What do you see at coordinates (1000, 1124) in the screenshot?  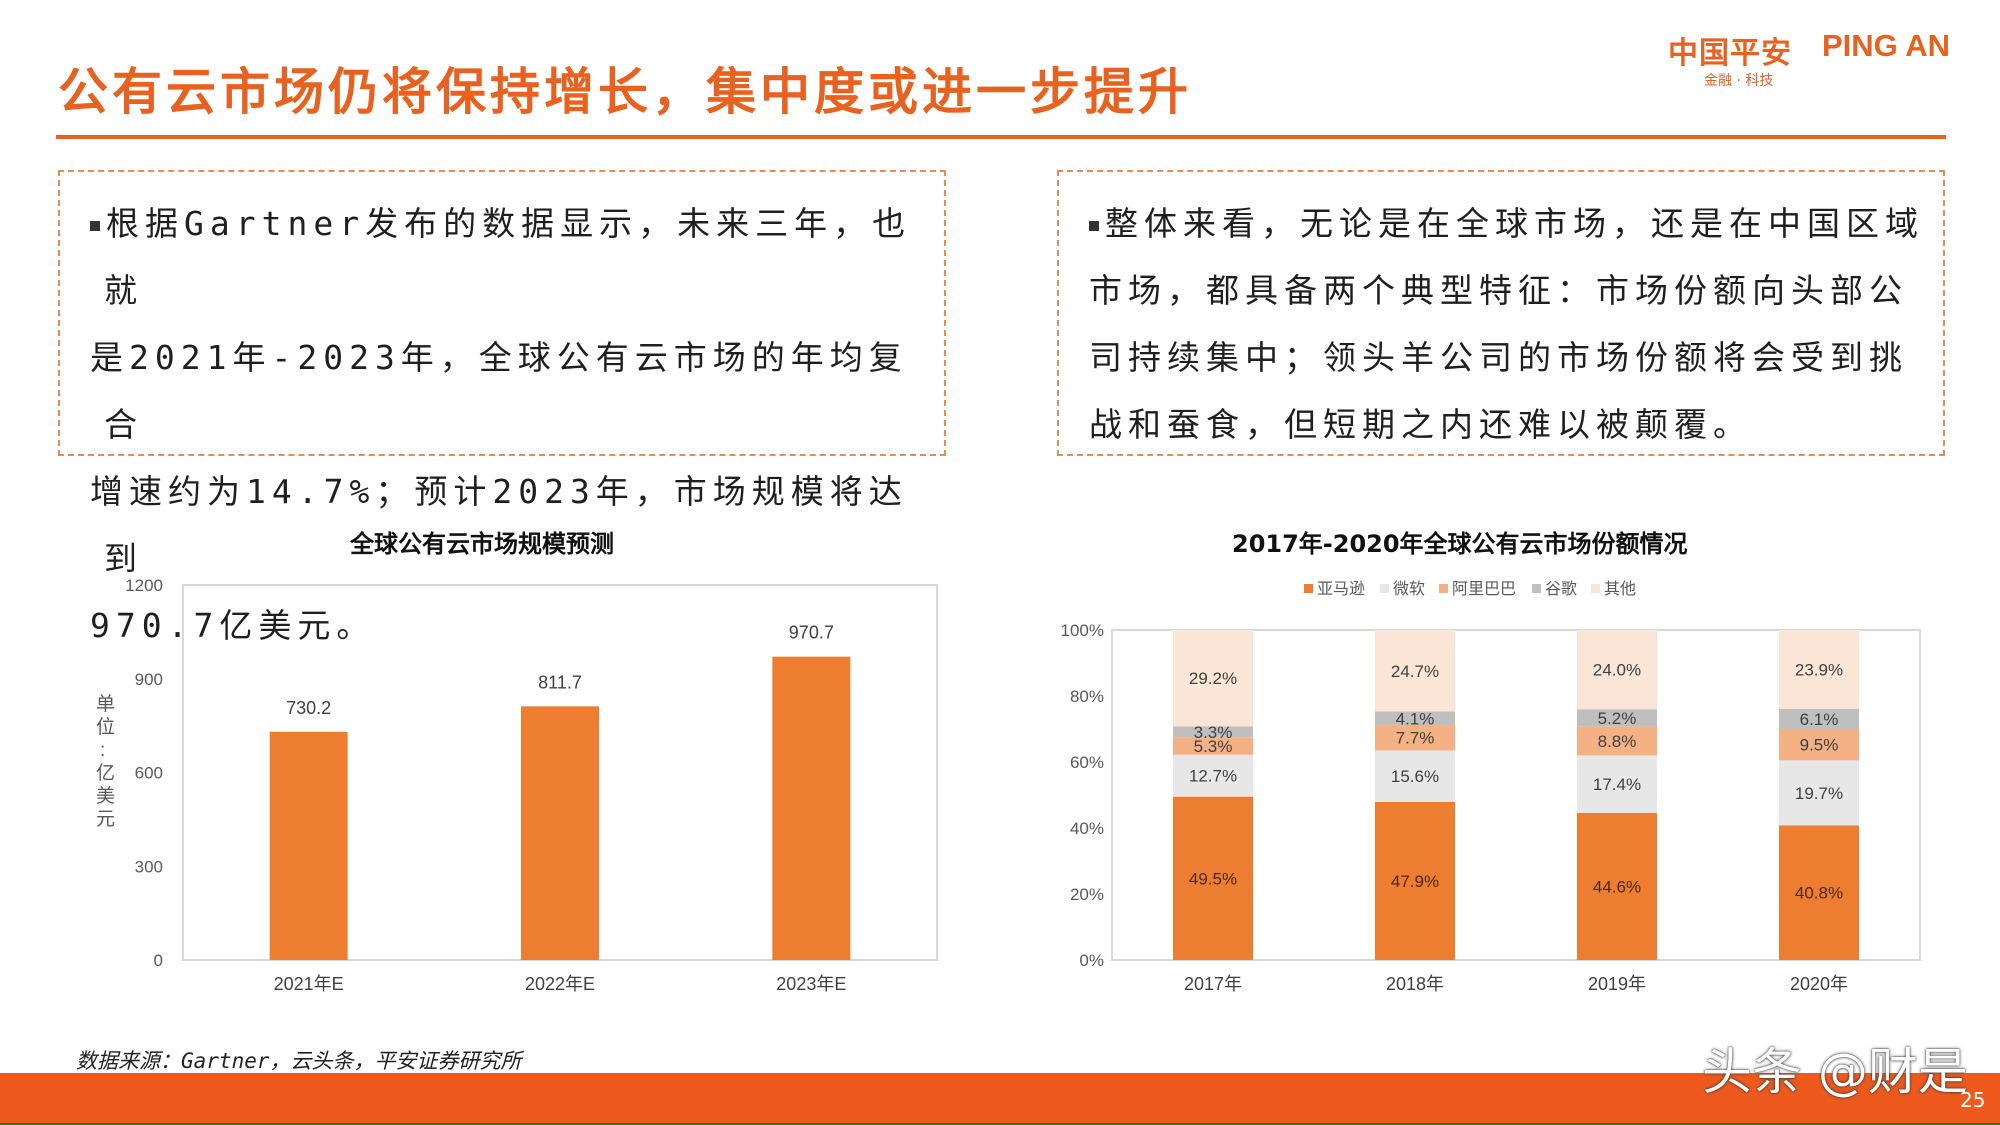 I see `footer-green-line` at bounding box center [1000, 1124].